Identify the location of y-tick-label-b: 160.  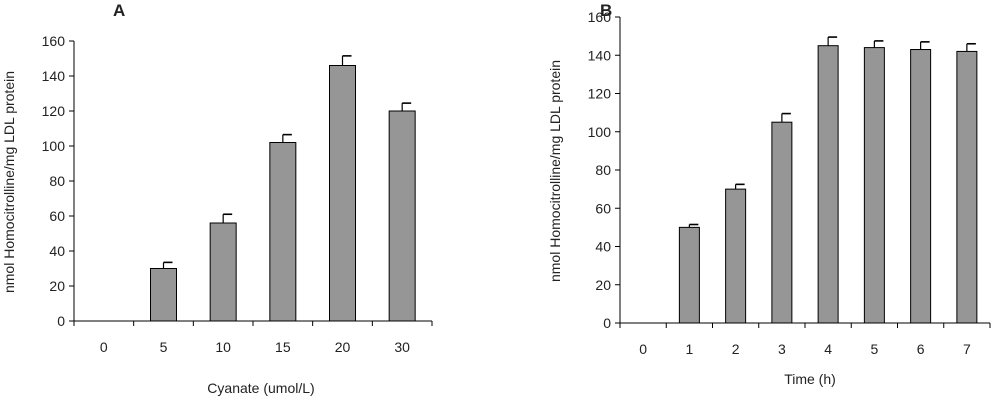
(600, 17).